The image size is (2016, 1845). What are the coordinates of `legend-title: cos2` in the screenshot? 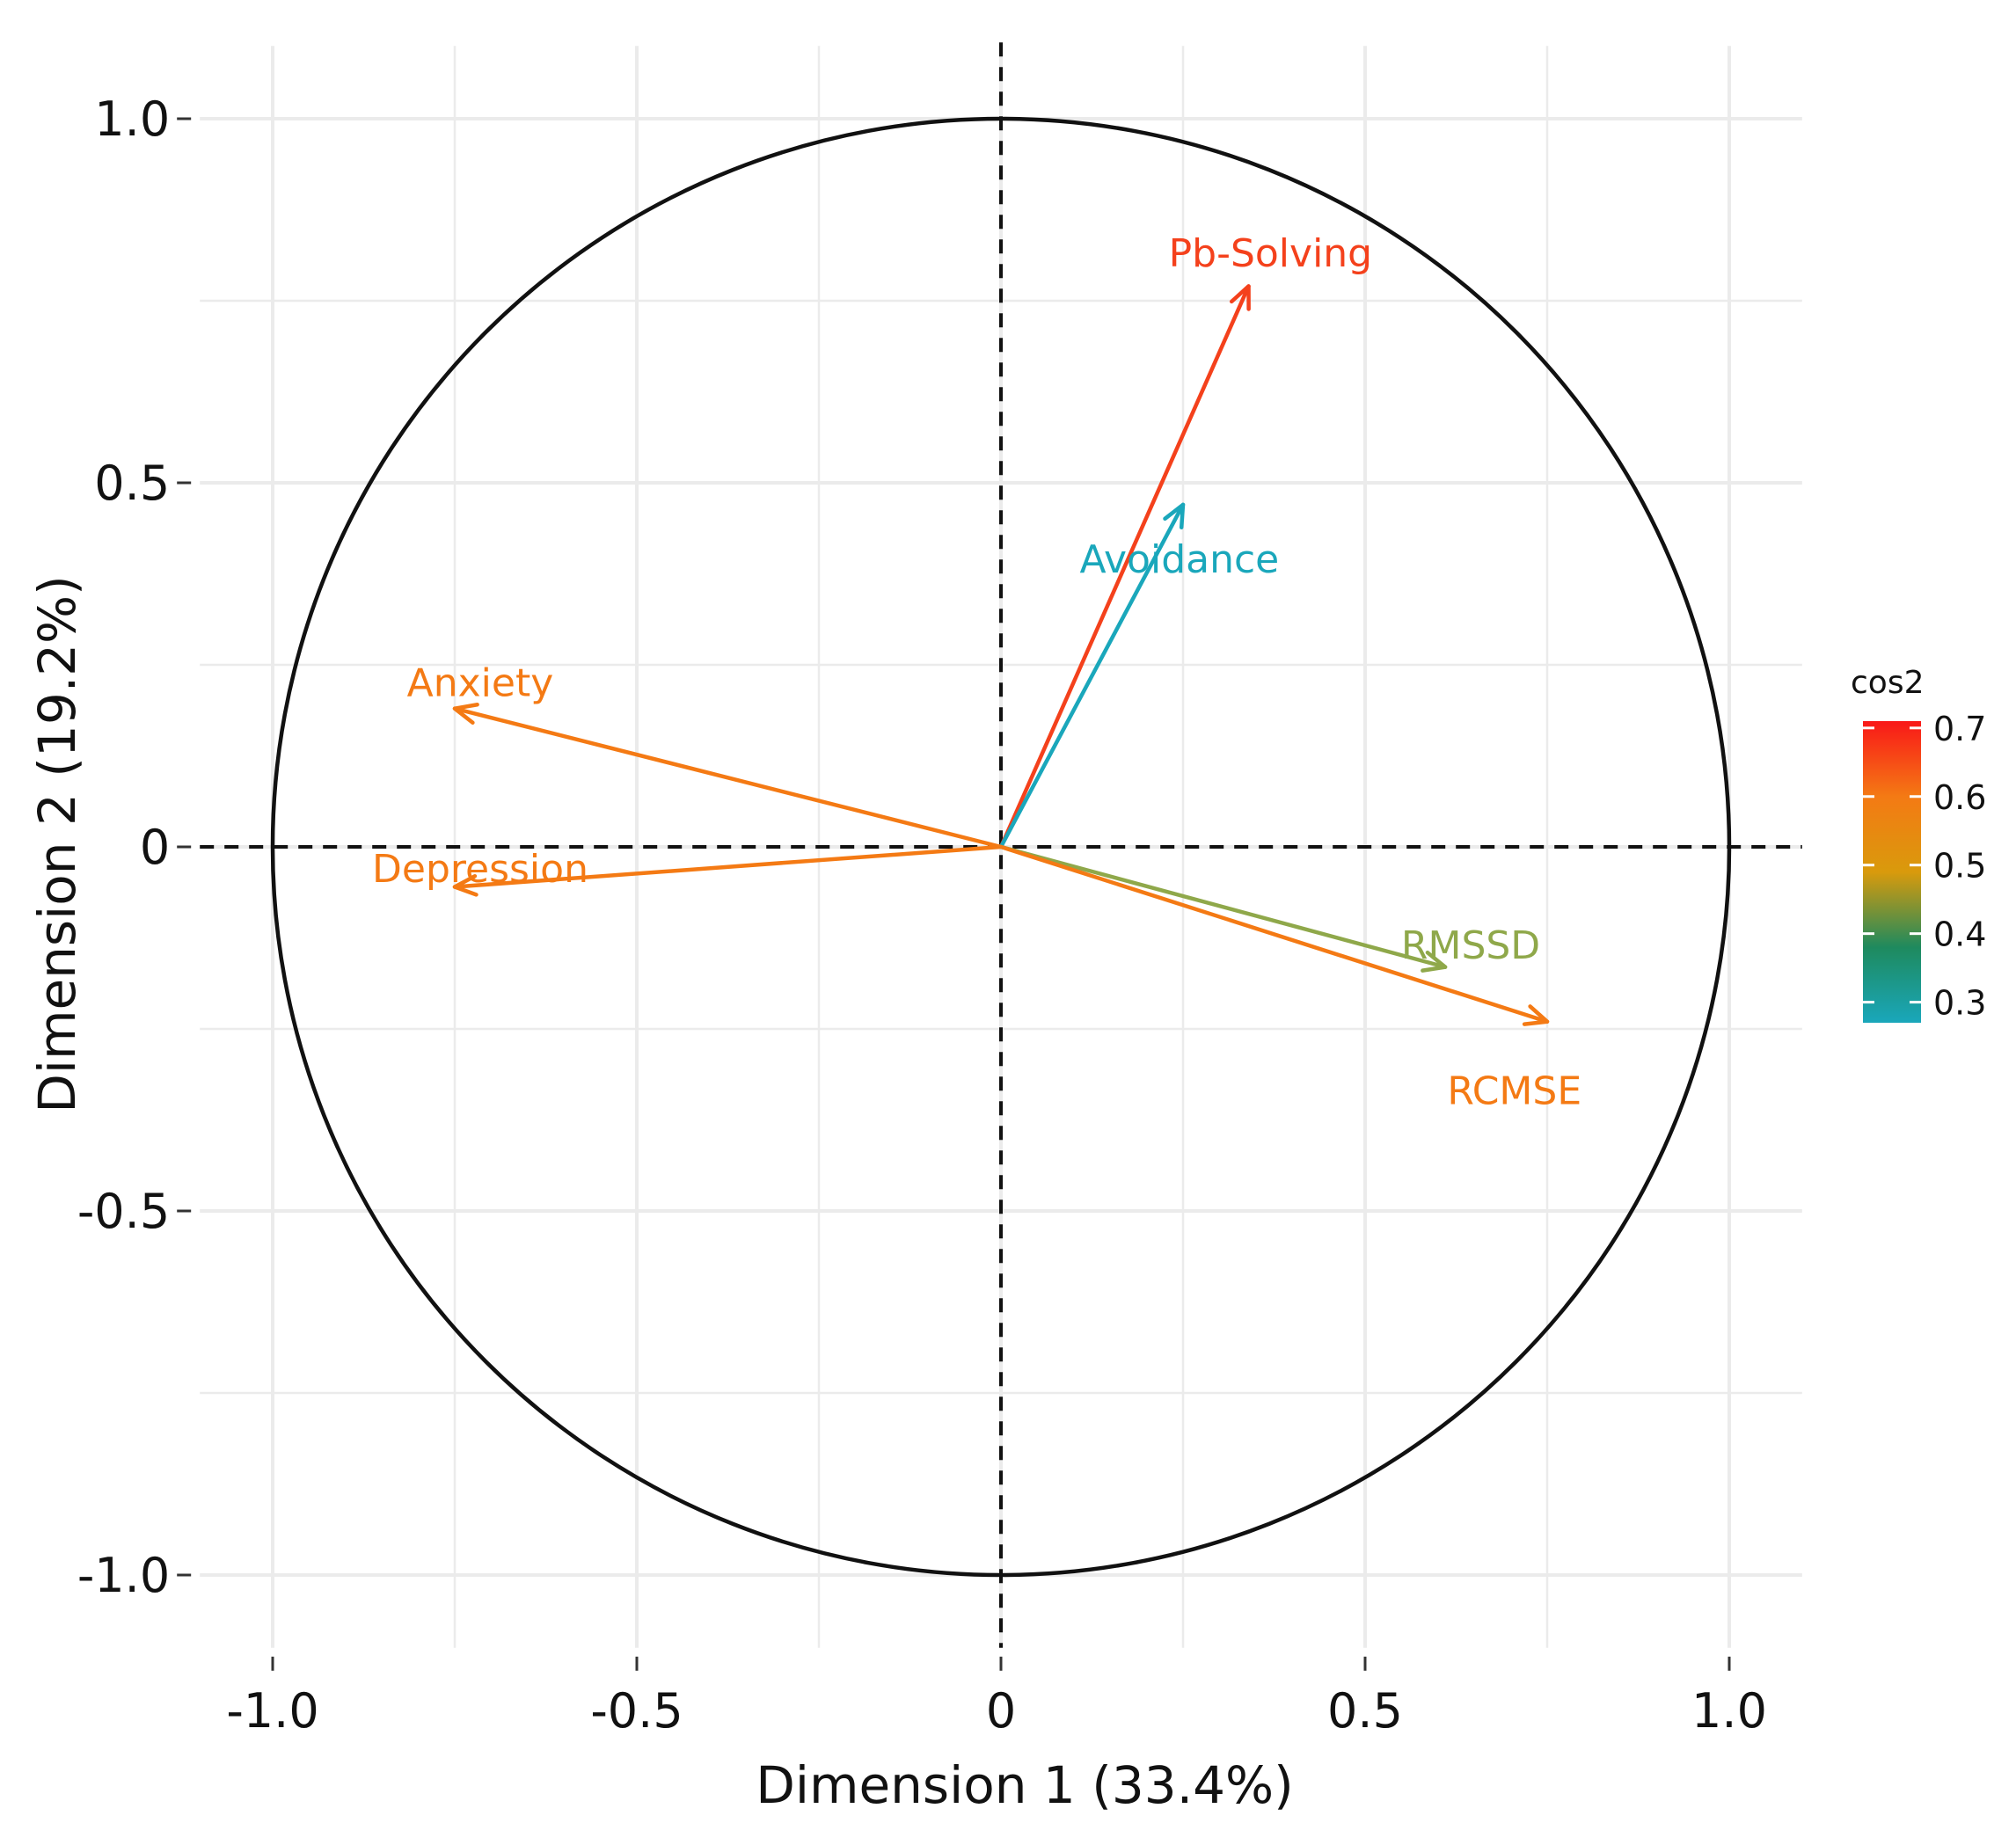 It's located at (1887, 683).